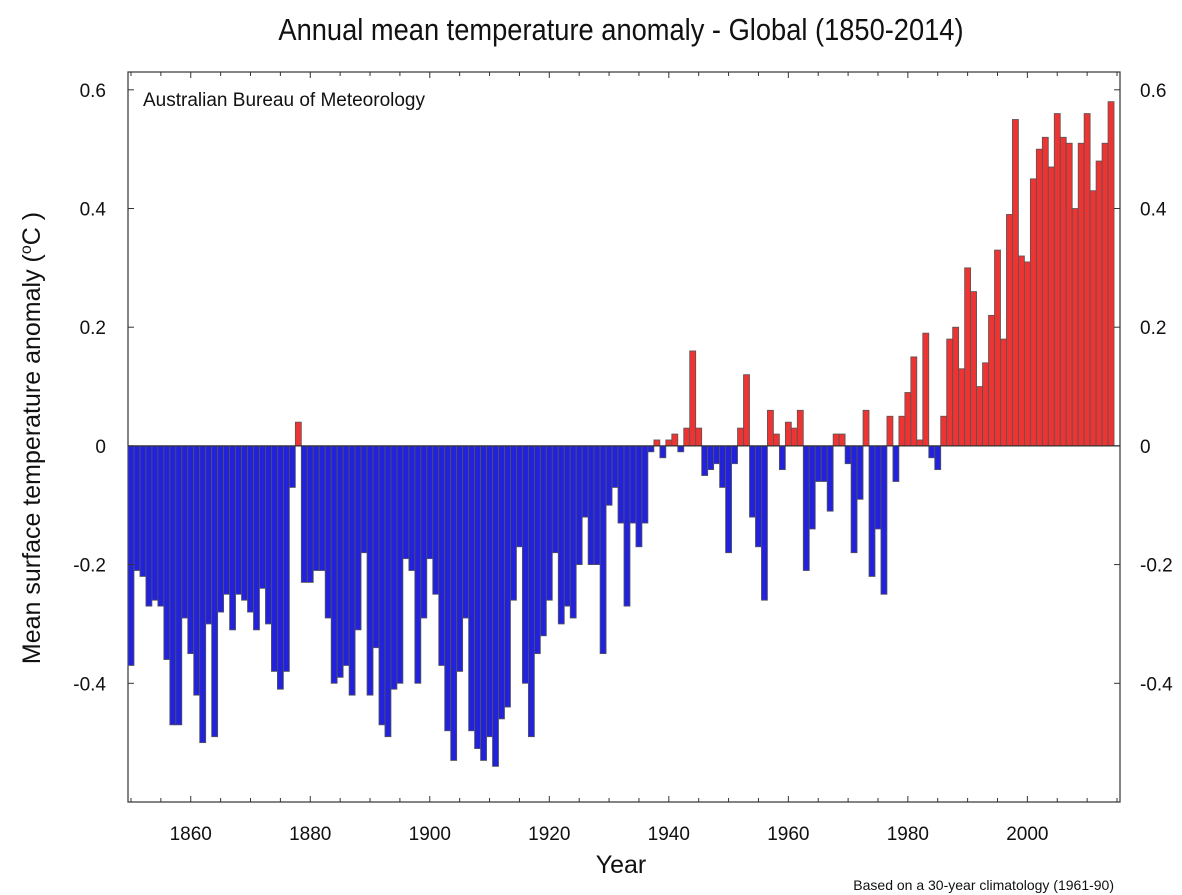 The image size is (1182, 895). What do you see at coordinates (675, 440) in the screenshot?
I see `bar-1941` at bounding box center [675, 440].